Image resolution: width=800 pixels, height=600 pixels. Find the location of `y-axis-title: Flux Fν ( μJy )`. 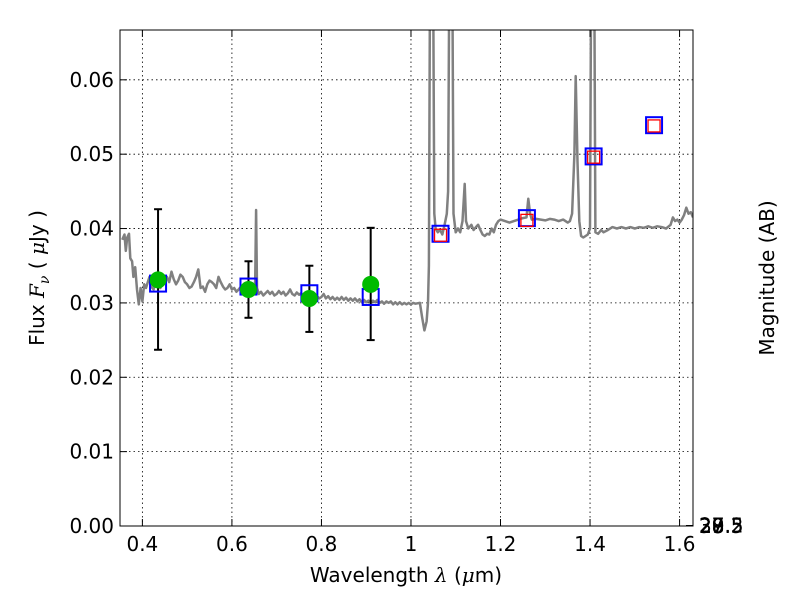

y-axis-title: Flux Fν ( μJy ) is located at coordinates (39, 278).